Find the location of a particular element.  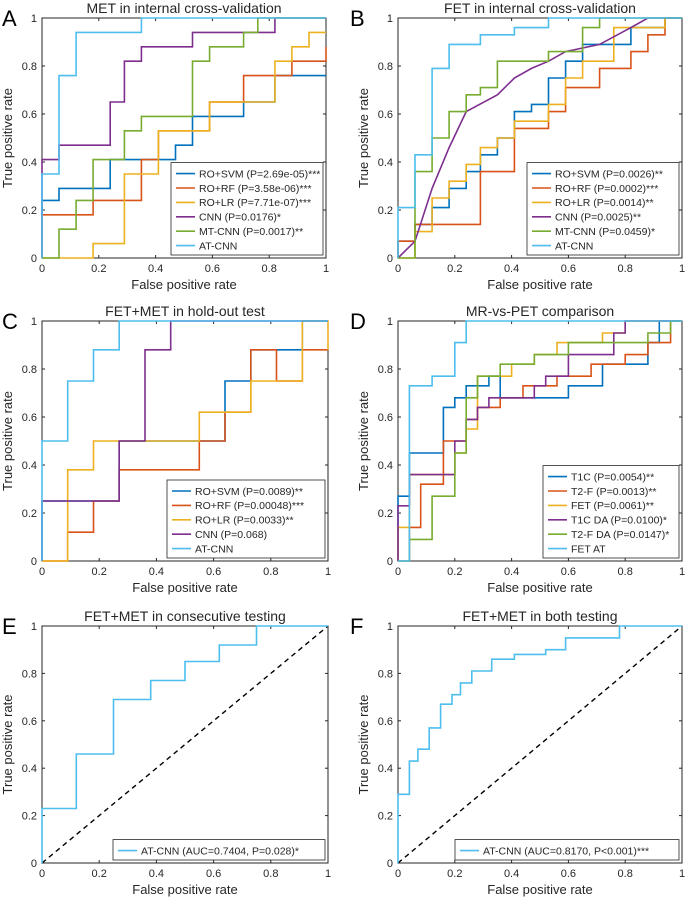

legend-entry: CNN (P=0.068) is located at coordinates (231, 535).